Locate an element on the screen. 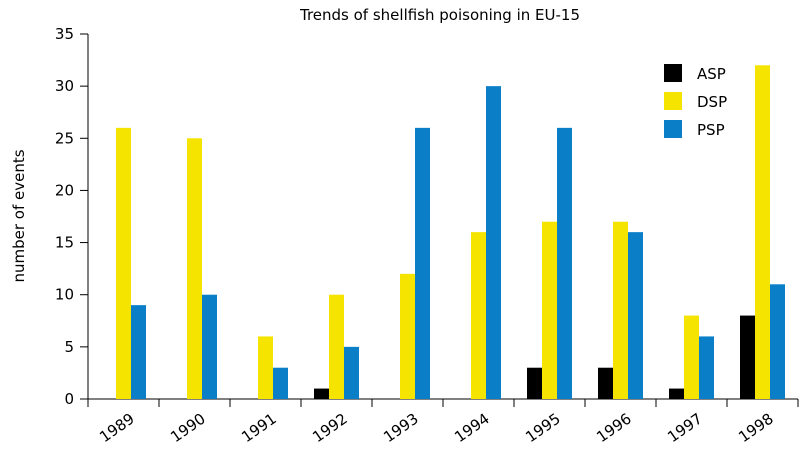 The height and width of the screenshot is (455, 800). y-axis-label: number of events is located at coordinates (19, 215).